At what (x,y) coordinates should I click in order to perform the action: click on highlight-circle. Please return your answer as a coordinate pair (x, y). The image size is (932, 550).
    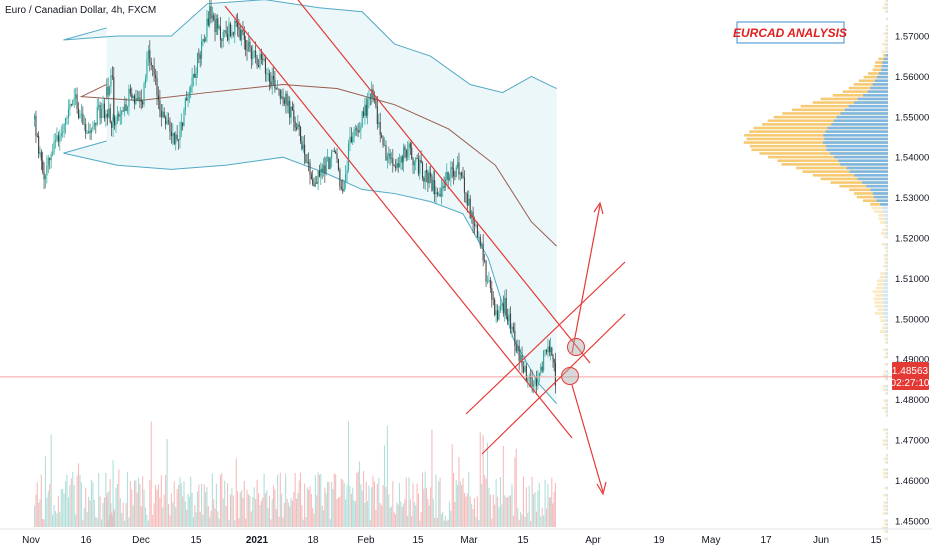
    Looking at the image, I should click on (576, 347).